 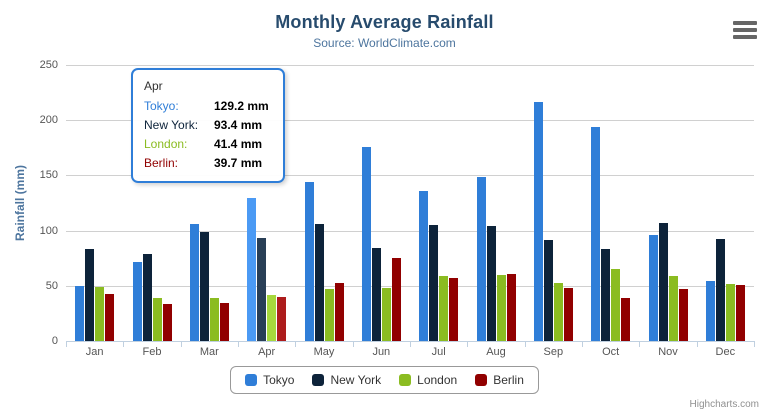 I want to click on chart-subtitle: Source: WorldClimate.com, so click(x=384, y=43).